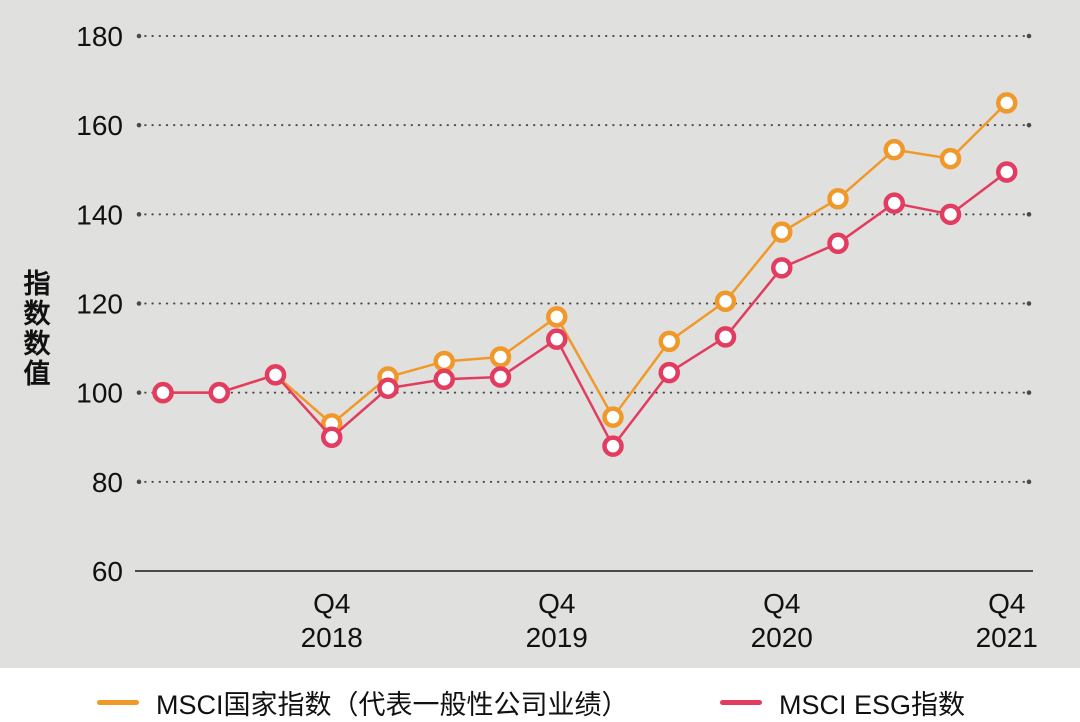  I want to click on legend-item-esg-index: MSCI ESG指数, so click(842, 702).